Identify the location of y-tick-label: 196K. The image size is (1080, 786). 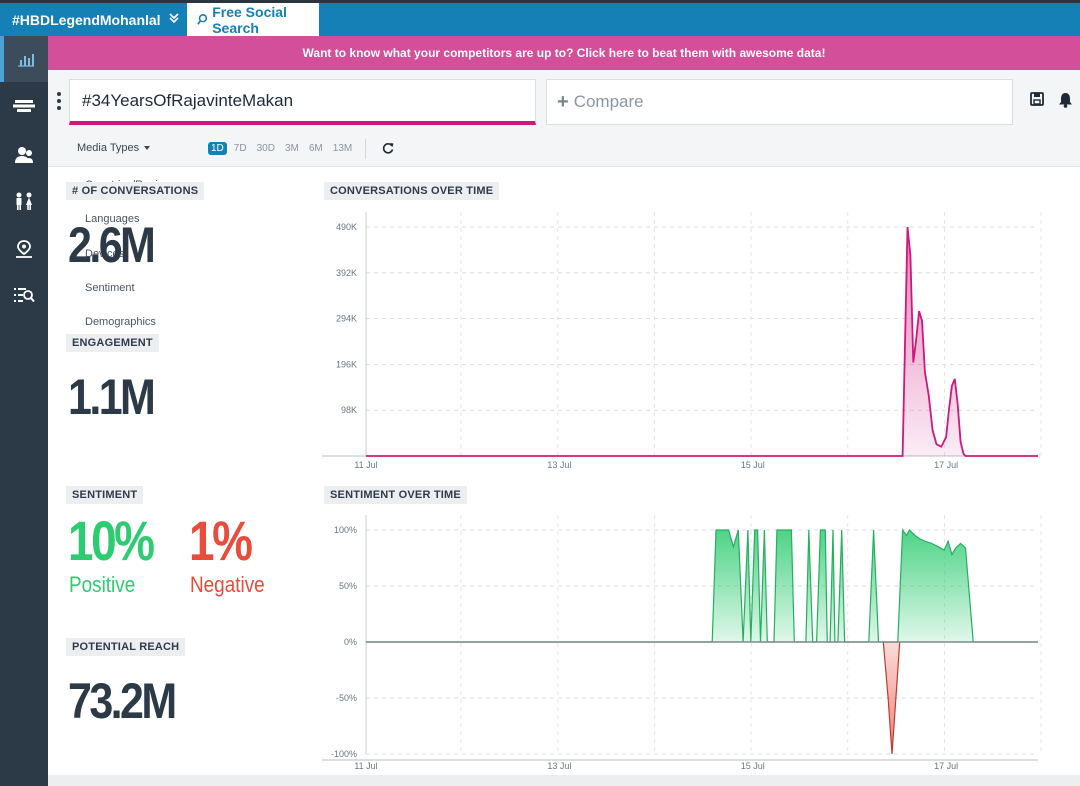
(346, 364).